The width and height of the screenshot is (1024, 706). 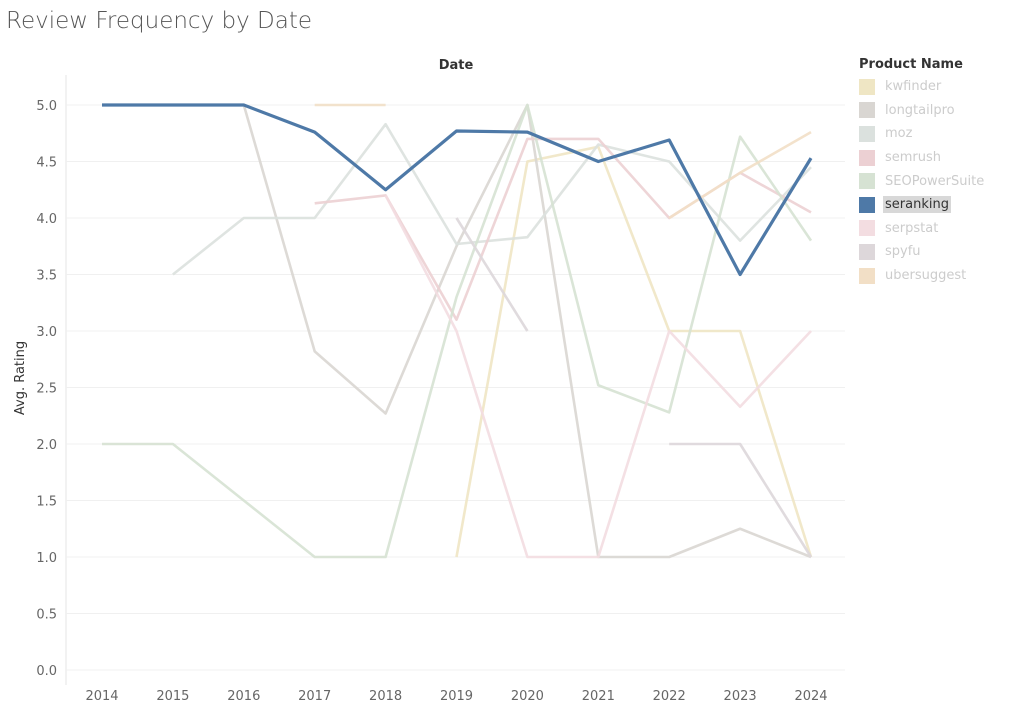 I want to click on legend-item-spyfu: spyfu, so click(x=922, y=252).